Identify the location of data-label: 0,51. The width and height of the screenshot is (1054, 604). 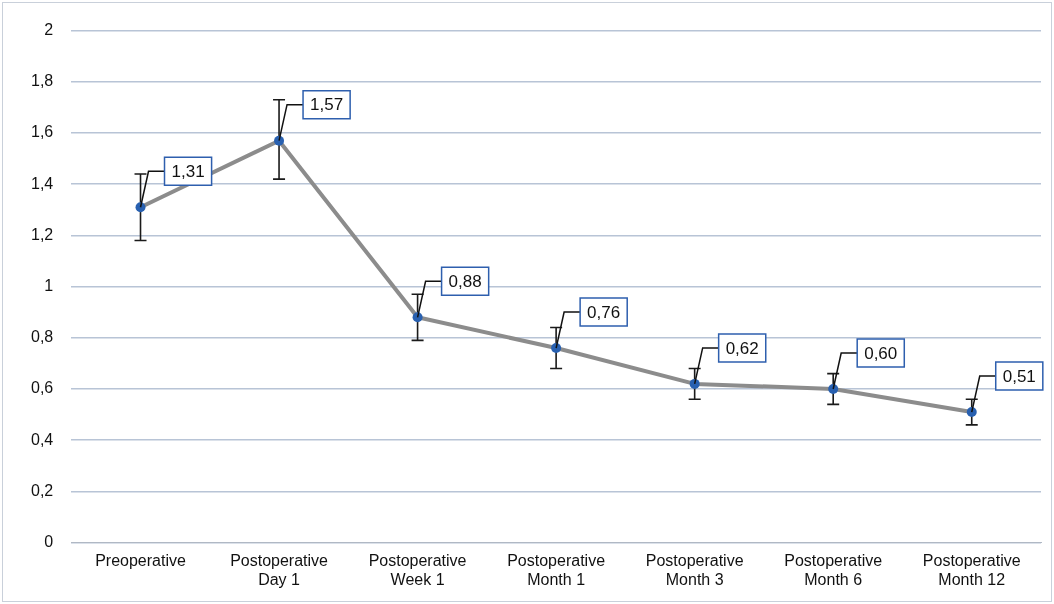
(1019, 376).